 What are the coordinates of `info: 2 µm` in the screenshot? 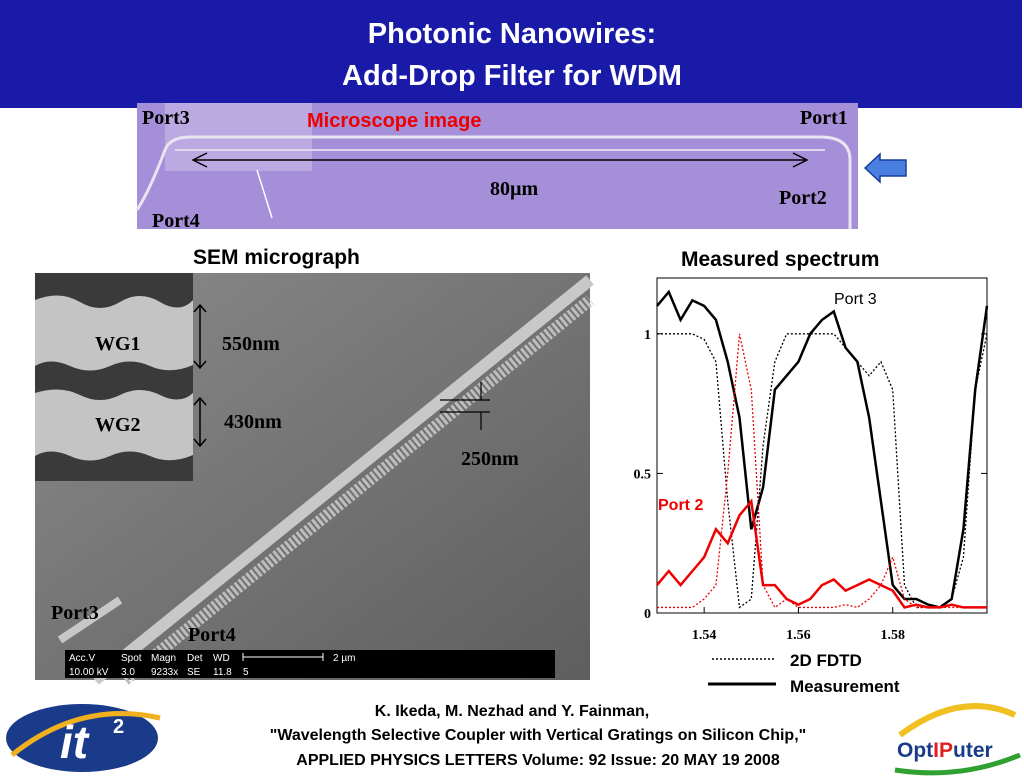 It's located at (344, 658).